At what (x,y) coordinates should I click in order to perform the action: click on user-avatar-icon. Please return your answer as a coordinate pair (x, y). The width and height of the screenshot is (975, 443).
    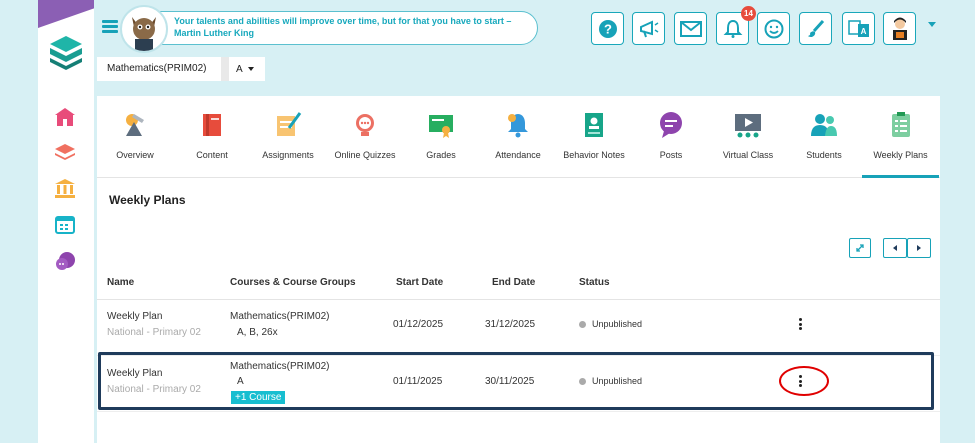
    Looking at the image, I should click on (899, 28).